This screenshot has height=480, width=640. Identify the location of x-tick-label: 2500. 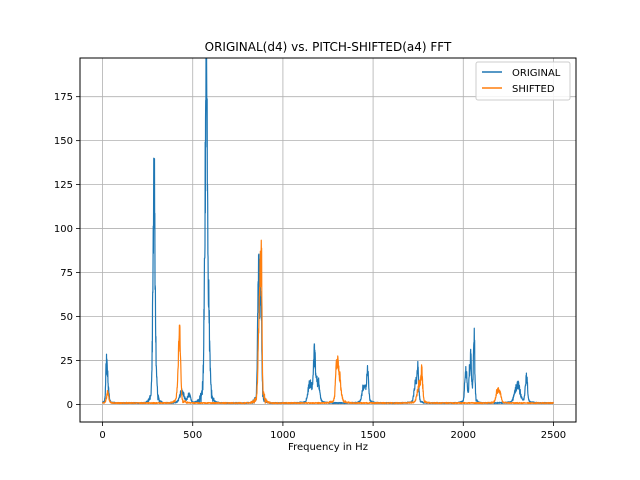
(553, 435).